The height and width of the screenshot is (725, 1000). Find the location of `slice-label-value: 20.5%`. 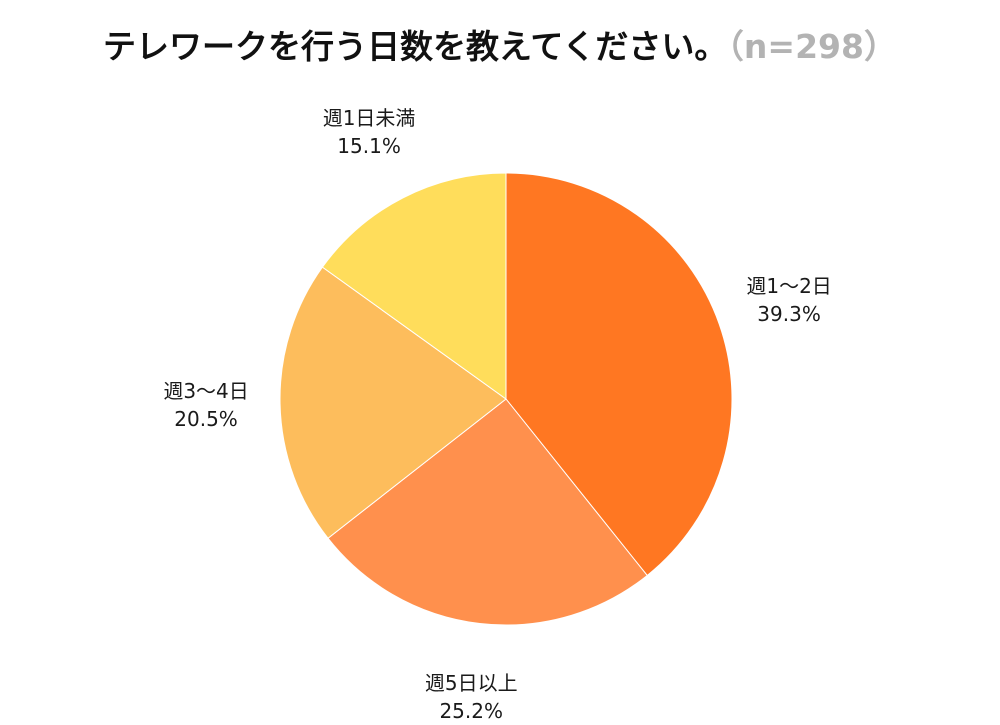

slice-label-value: 20.5% is located at coordinates (206, 419).